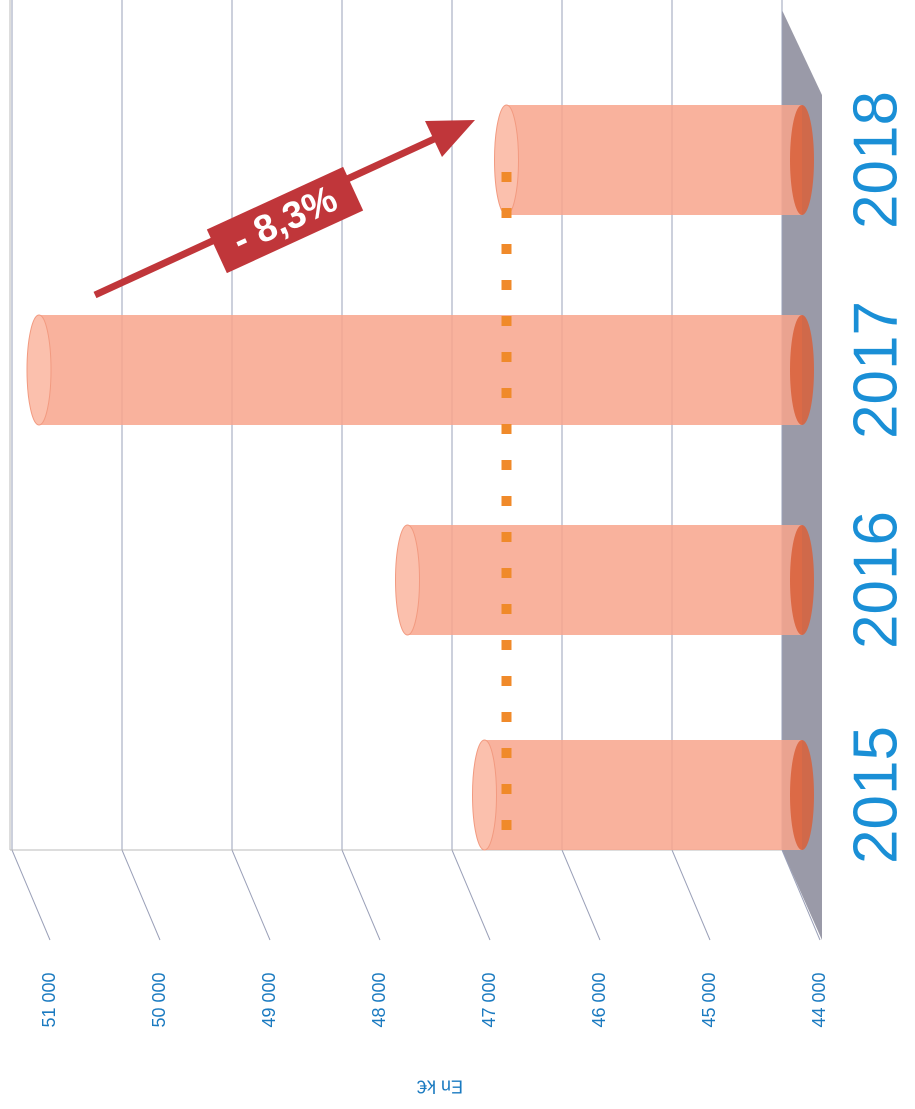  Describe the element at coordinates (875, 580) in the screenshot. I see `x-tick-label: 2016` at that location.